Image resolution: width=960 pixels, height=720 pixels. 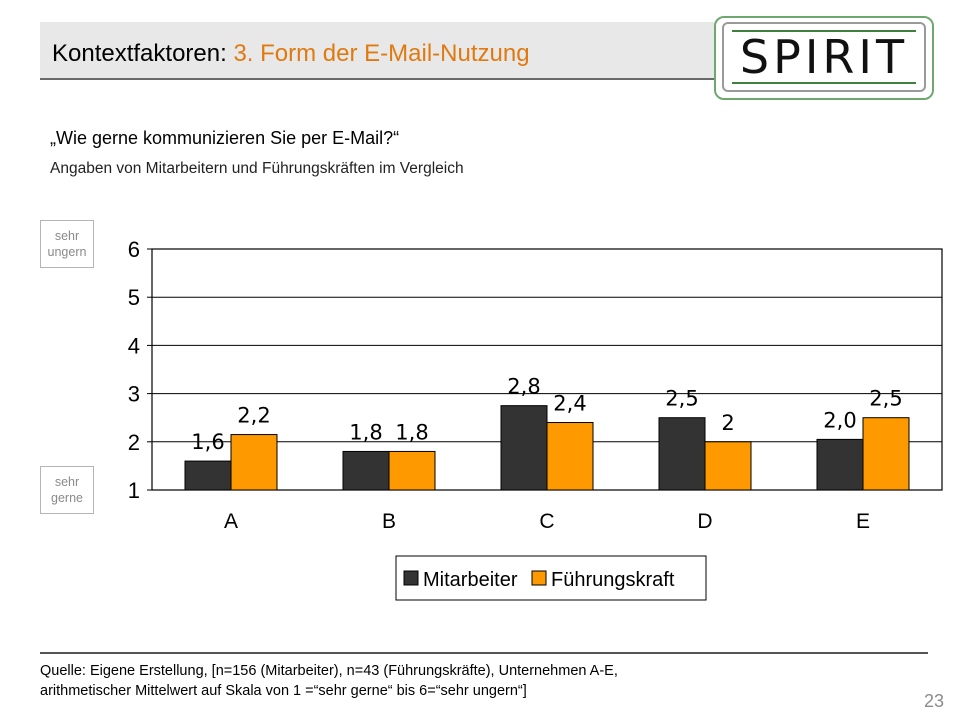 I want to click on logo: SPIRIT, so click(x=824, y=57).